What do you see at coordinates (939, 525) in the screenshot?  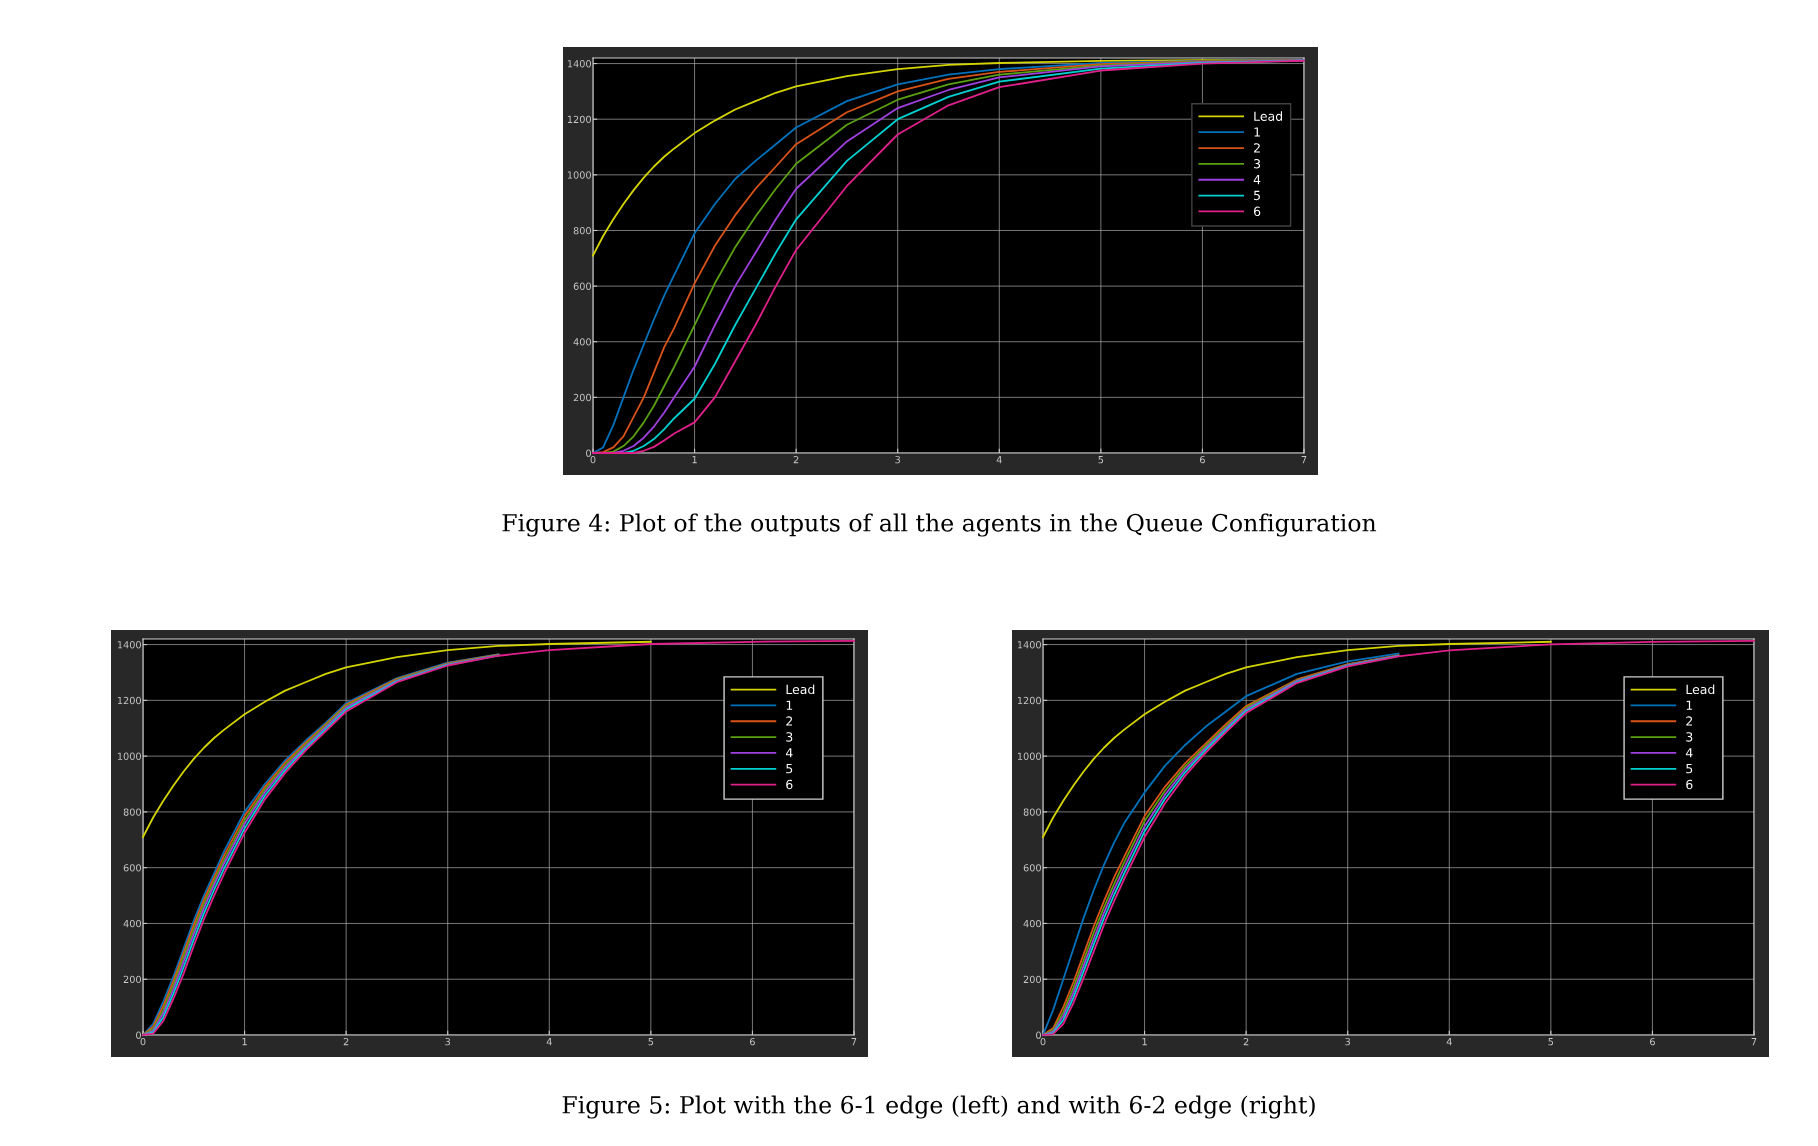 I see `caption: Figure 4: Plot of the outputs of all the agents in the Queue Configuration` at bounding box center [939, 525].